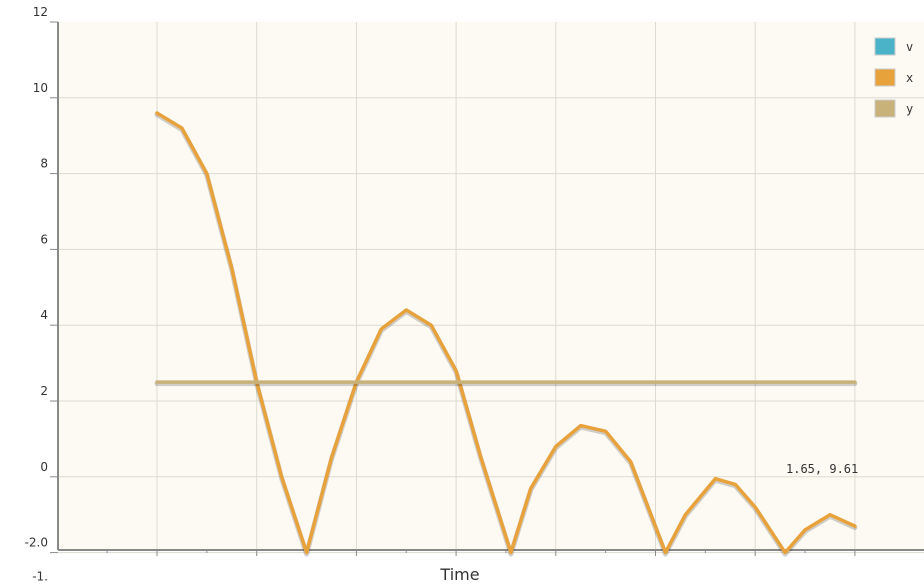  Describe the element at coordinates (44, 391) in the screenshot. I see `y-tick-label: 2` at that location.